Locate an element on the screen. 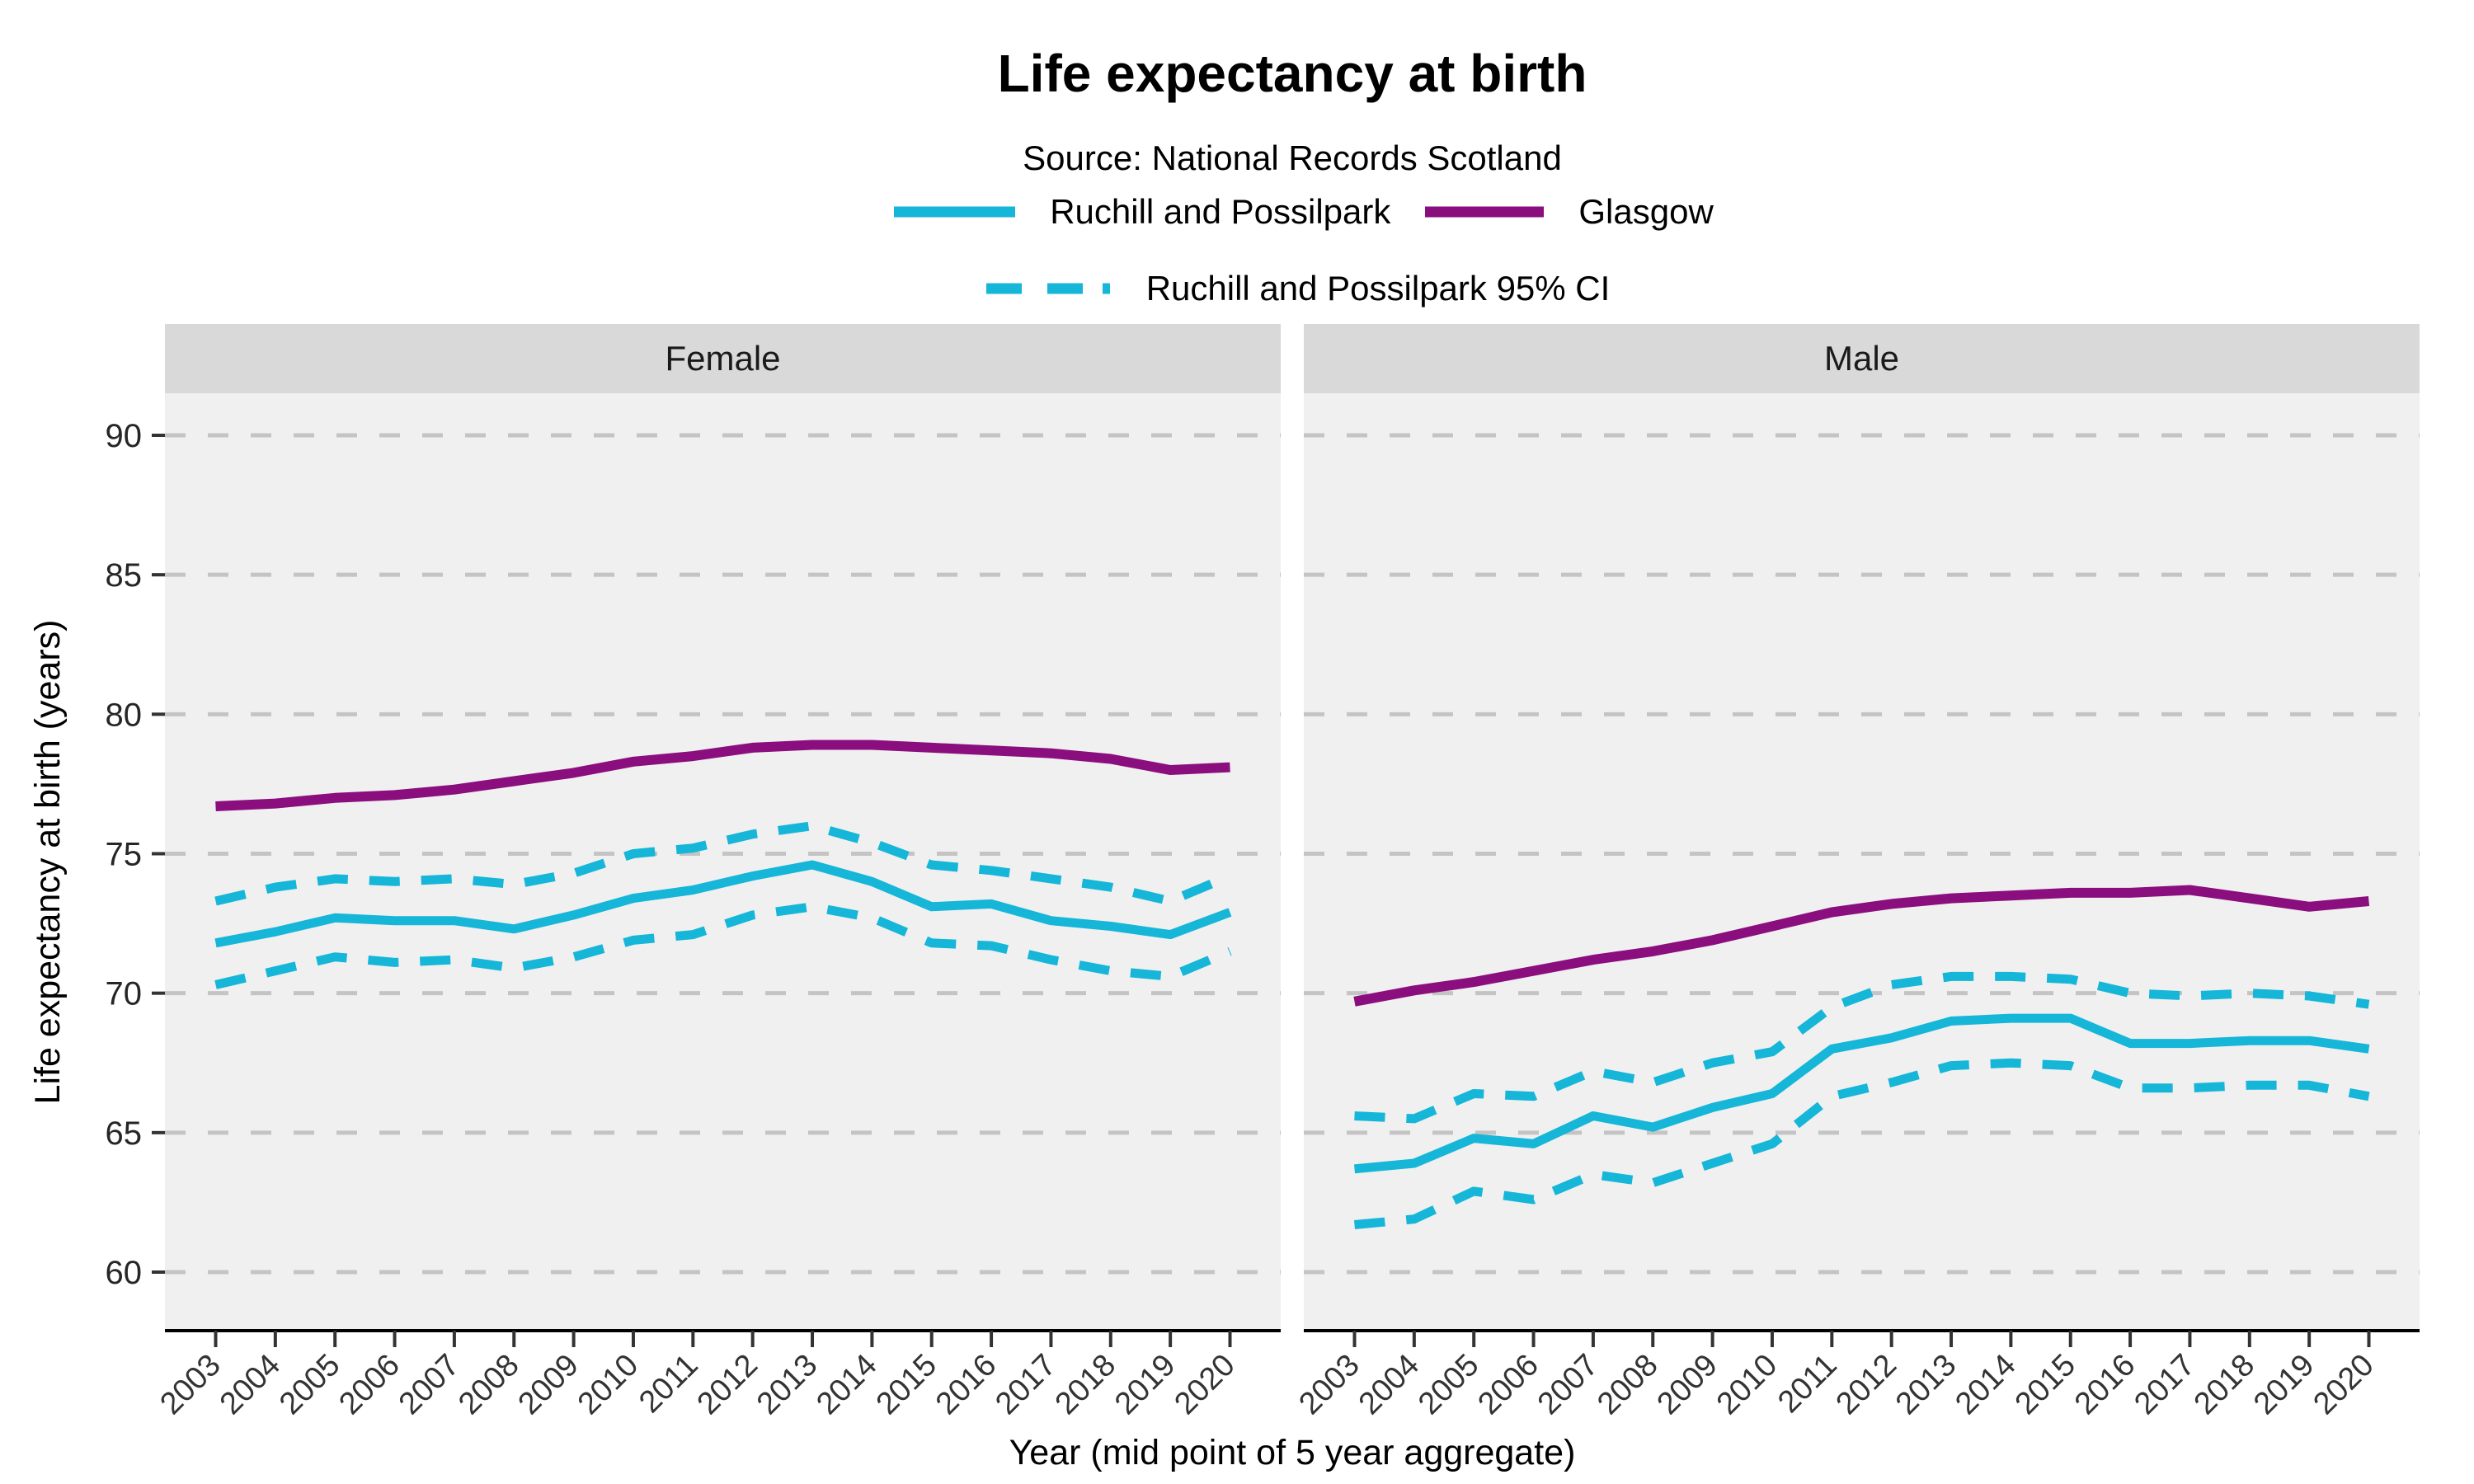  facet-label-female: Female is located at coordinates (722, 358).